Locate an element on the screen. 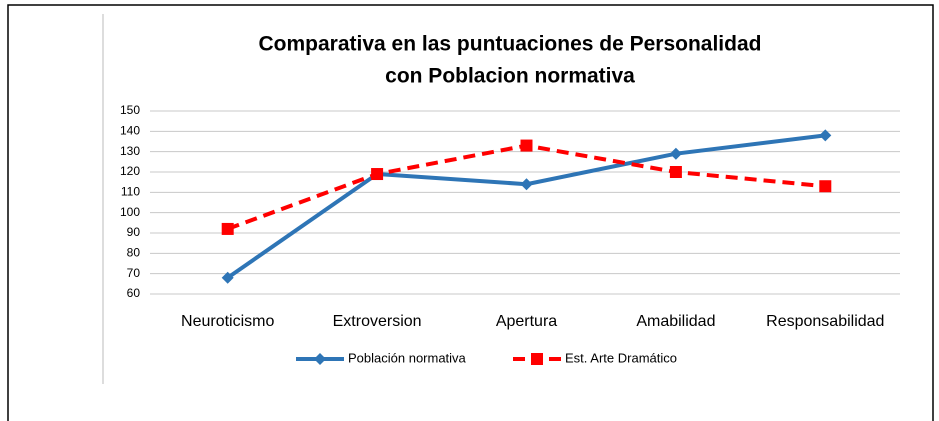  y-tick-label: 90 is located at coordinates (134, 232).